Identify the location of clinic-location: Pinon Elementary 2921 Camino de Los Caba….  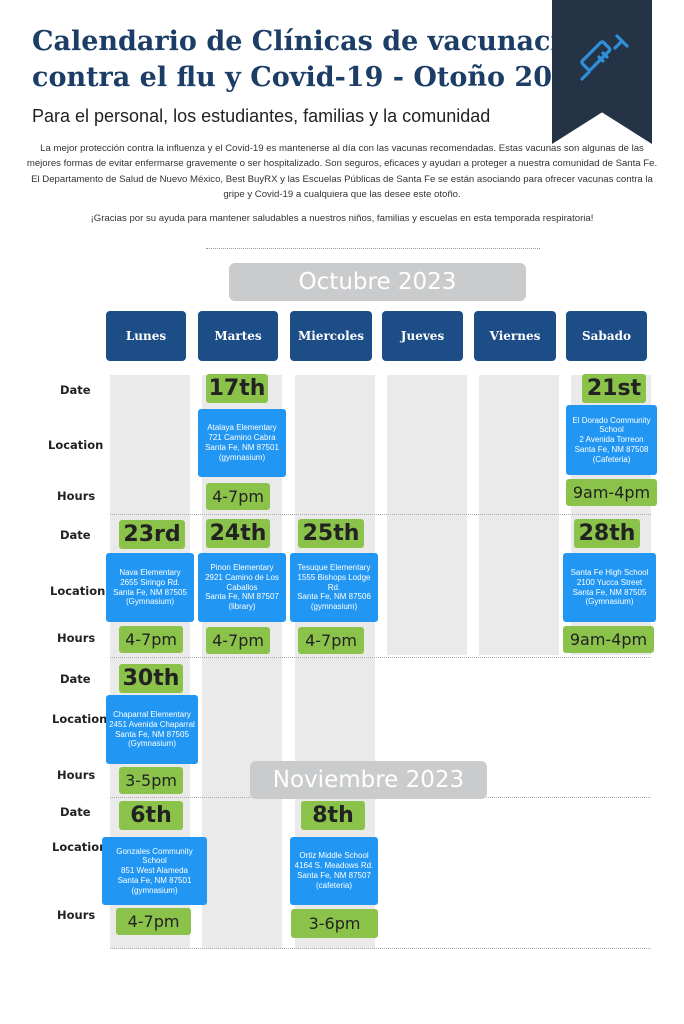
(242, 587).